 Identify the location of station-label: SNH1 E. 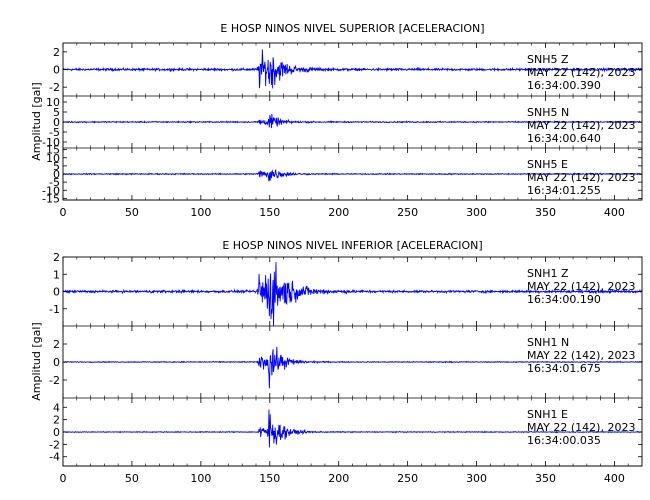
(547, 414).